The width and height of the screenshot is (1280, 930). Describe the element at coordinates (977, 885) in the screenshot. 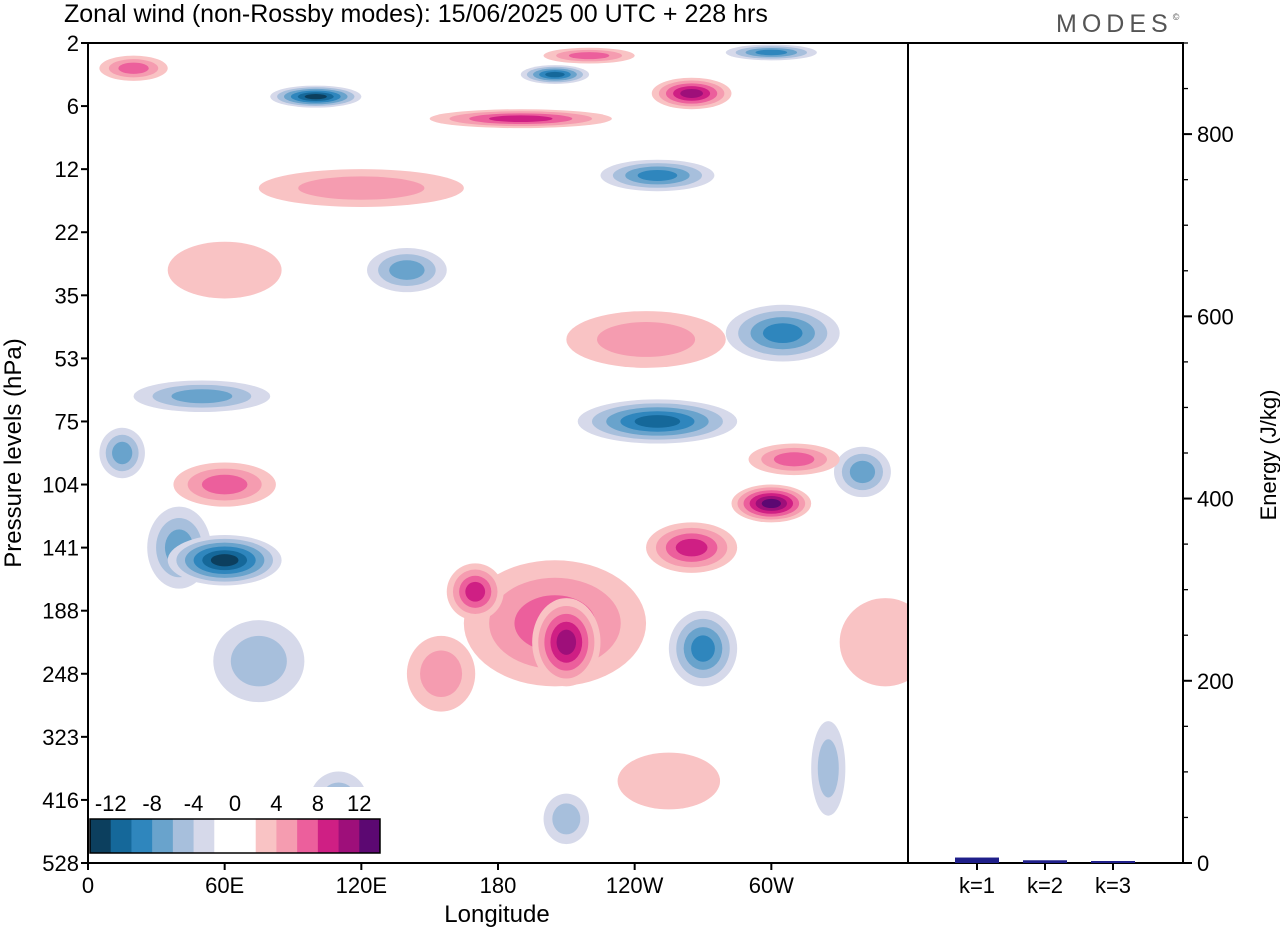

I see `energy-category-label: k=1` at that location.